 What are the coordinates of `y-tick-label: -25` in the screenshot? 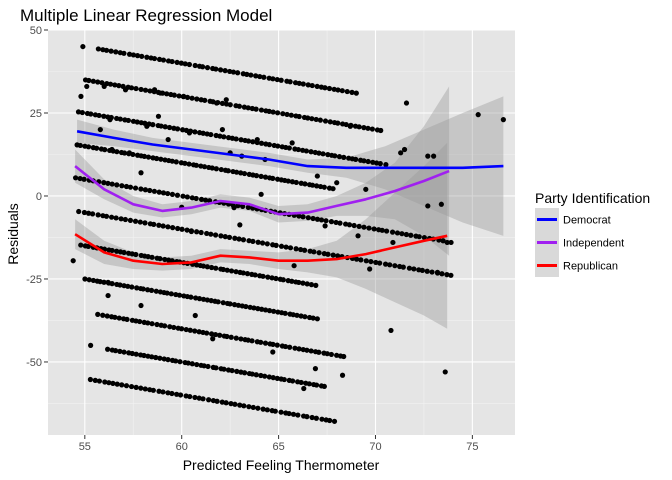 It's located at (34, 280).